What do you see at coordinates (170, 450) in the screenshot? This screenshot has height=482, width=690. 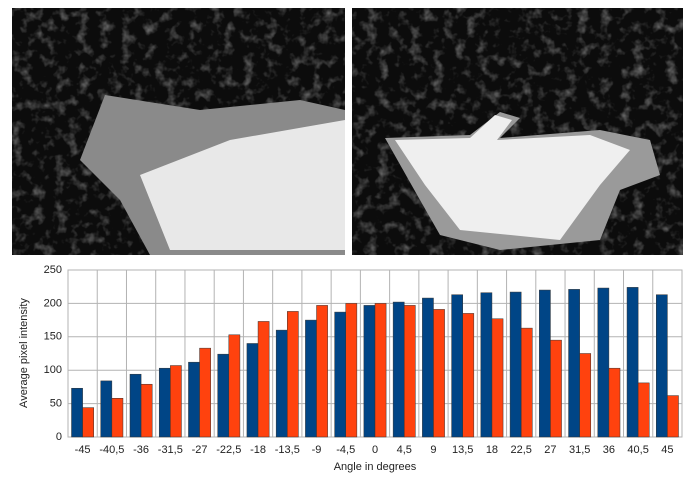 I see `x-tick-label: -31,5` at bounding box center [170, 450].